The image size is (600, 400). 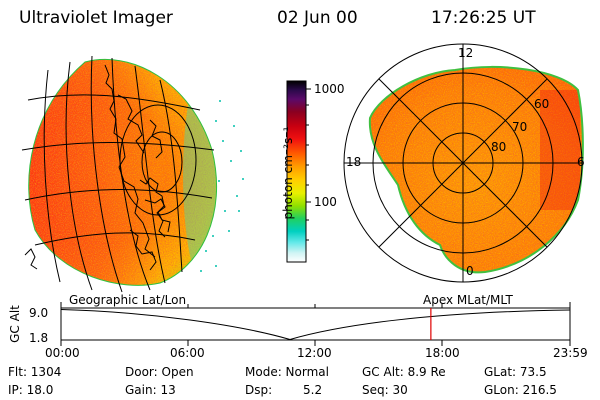 What do you see at coordinates (317, 18) in the screenshot?
I see `observation-date: 02 Jun 00` at bounding box center [317, 18].